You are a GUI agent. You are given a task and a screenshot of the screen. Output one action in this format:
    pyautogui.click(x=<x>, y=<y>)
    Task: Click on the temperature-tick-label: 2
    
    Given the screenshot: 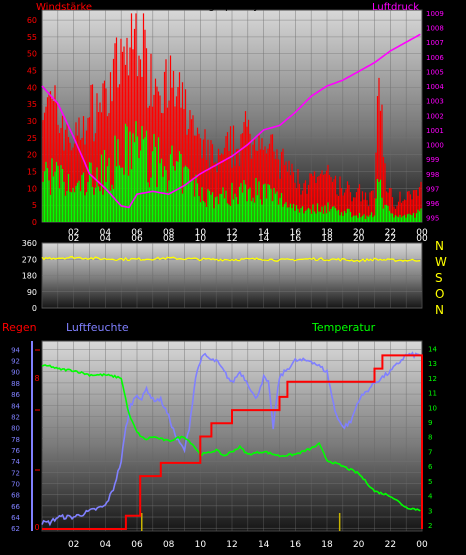 What is the action you would take?
    pyautogui.click(x=430, y=526)
    